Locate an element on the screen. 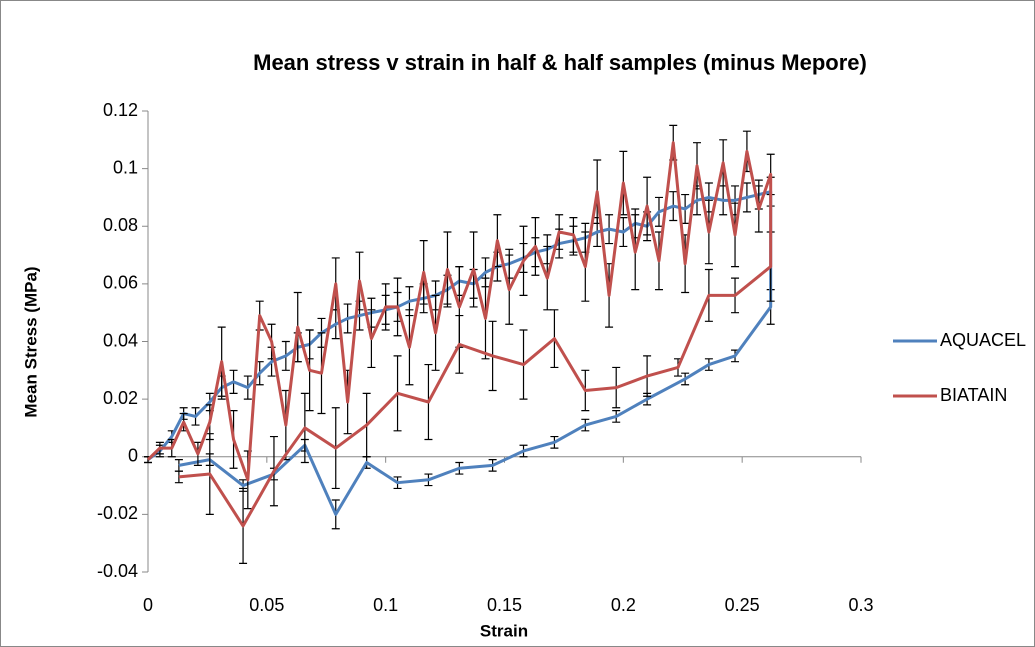  y-axis-label: Mean Stress (MPa) is located at coordinates (30, 341).